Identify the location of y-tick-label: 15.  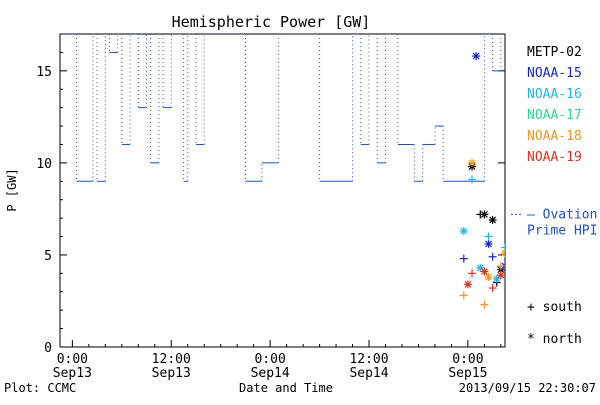
(44, 72).